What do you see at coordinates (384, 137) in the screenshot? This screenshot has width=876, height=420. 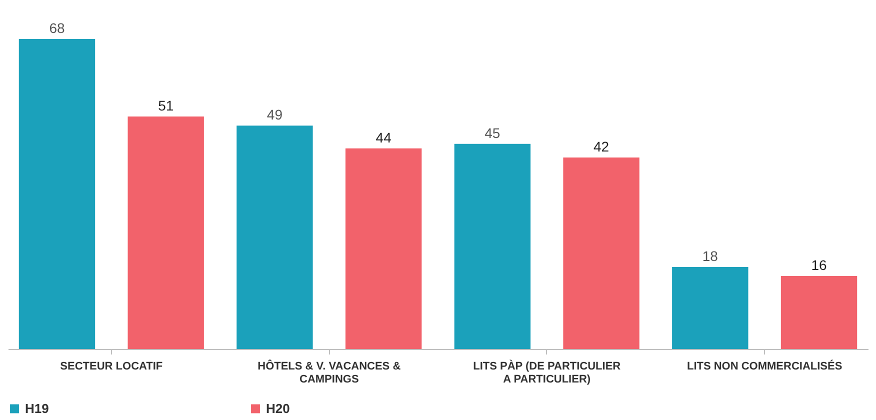 I see `data-label: 44` at bounding box center [384, 137].